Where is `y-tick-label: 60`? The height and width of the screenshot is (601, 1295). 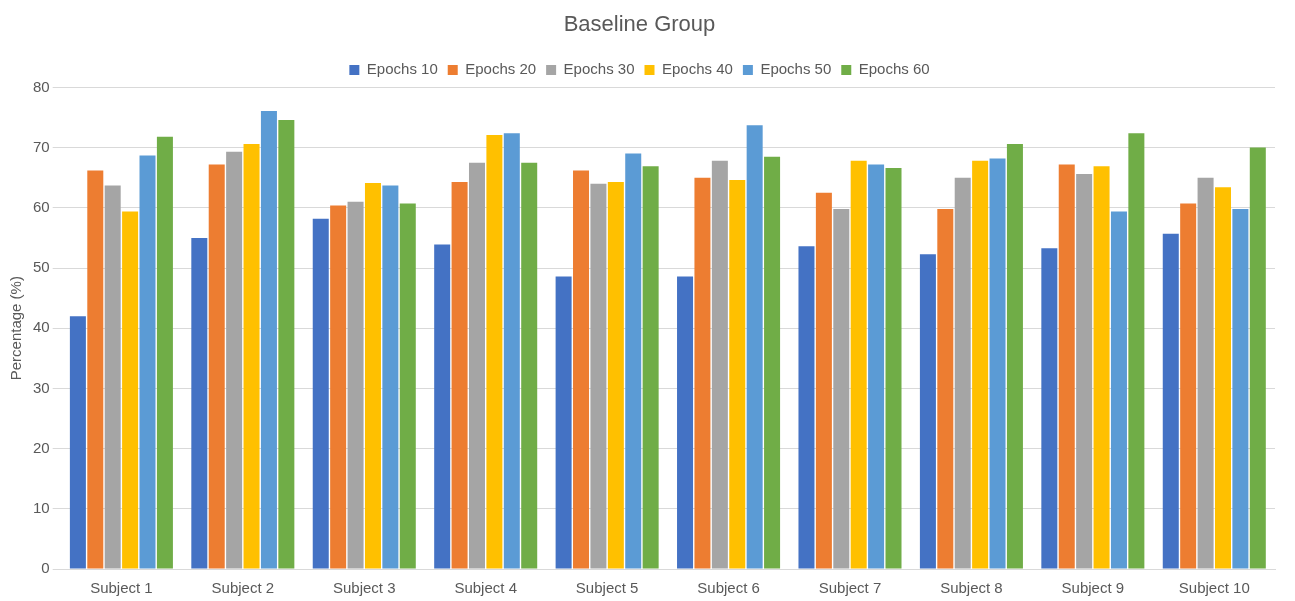 y-tick-label: 60 is located at coordinates (41, 206).